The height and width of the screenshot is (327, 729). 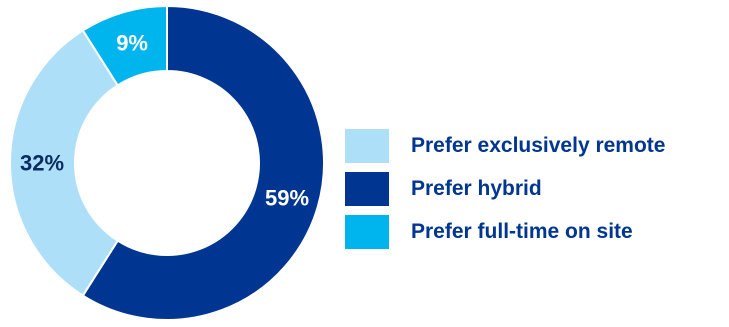 I want to click on slice-value-label: 32%, so click(x=42, y=163).